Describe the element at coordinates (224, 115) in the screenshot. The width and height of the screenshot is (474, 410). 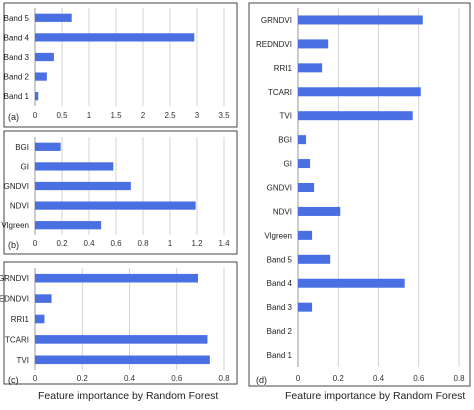
I see `x-tick-label: 3.5` at that location.